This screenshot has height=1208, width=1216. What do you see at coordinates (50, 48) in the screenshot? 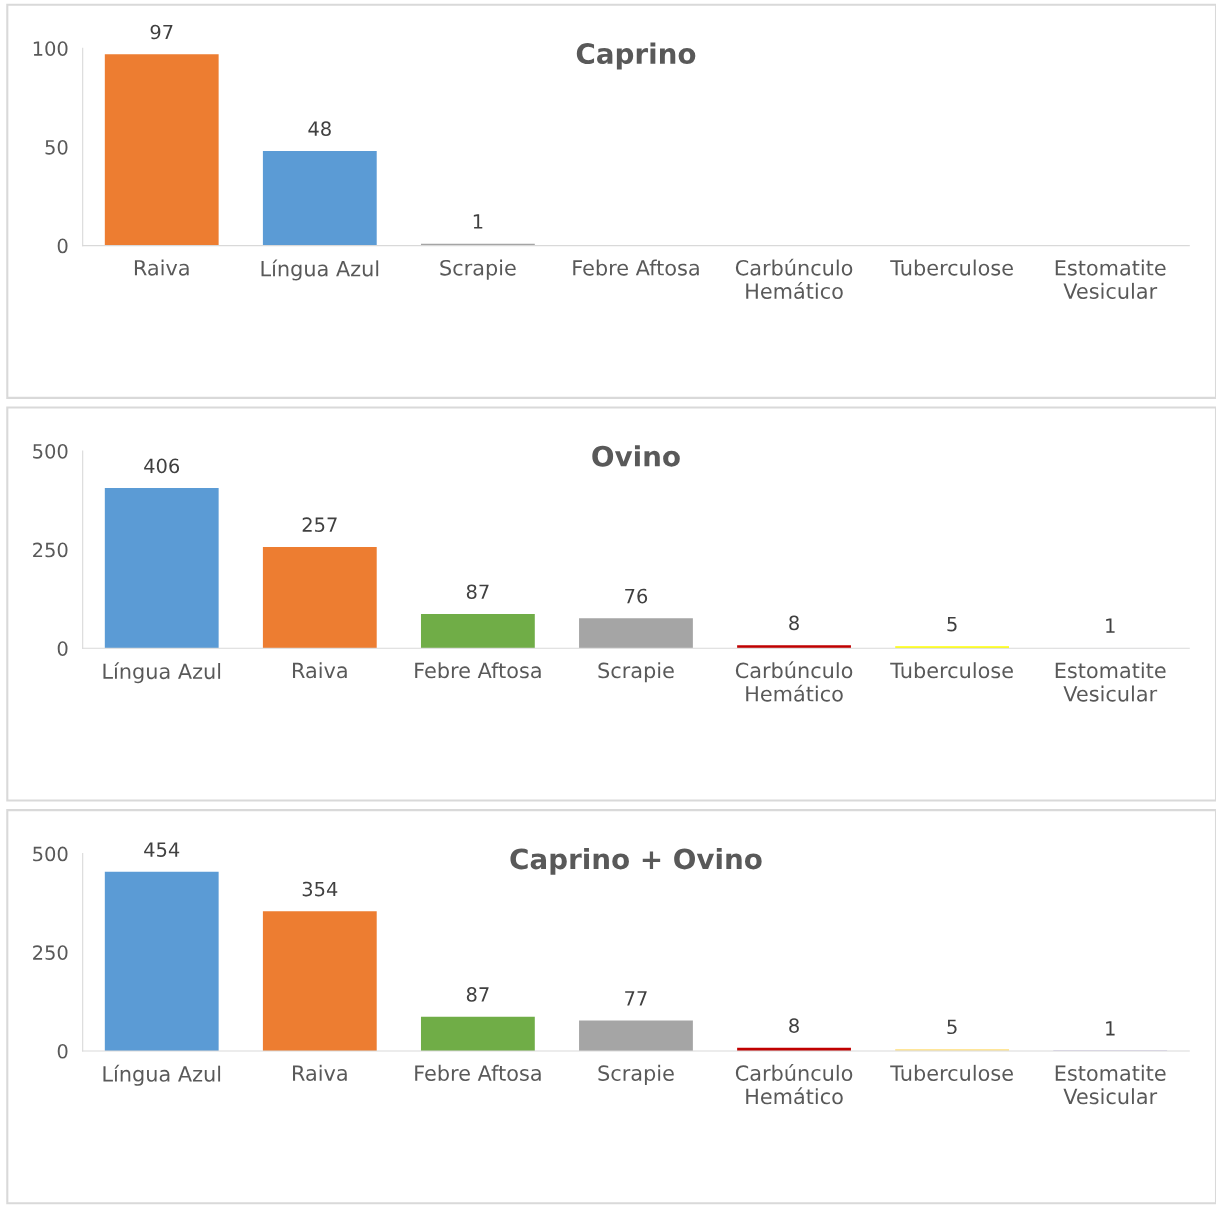
I see `y-tick-label: 100` at bounding box center [50, 48].